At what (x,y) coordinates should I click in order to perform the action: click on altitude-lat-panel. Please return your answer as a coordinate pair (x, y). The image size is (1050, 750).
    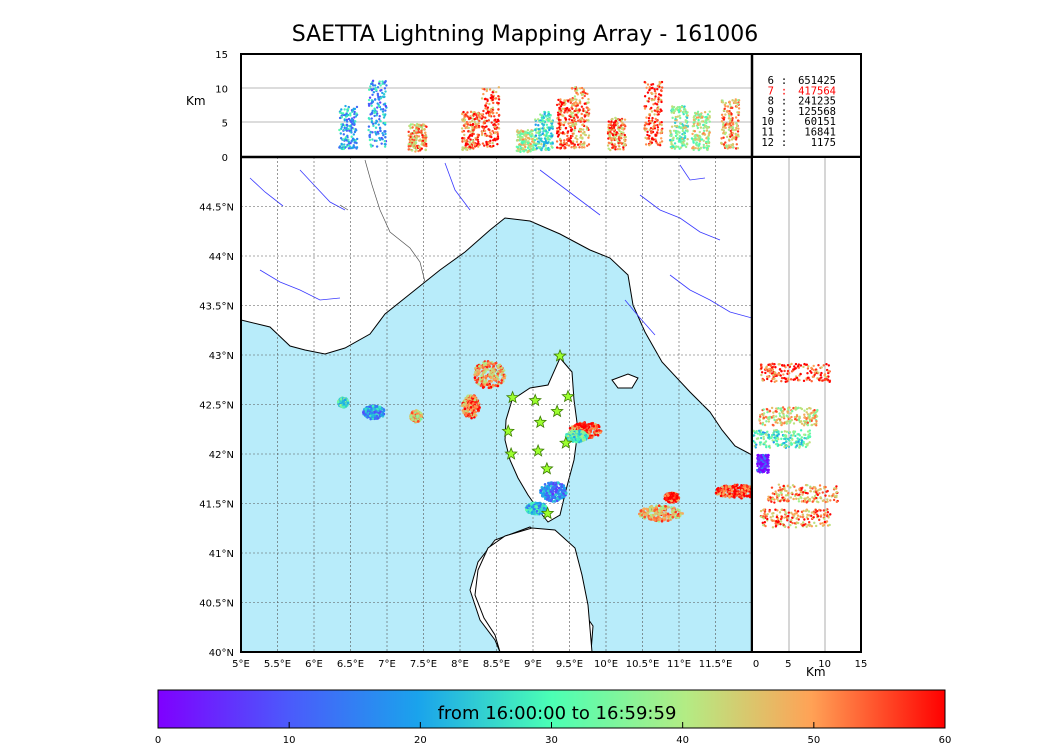
    Looking at the image, I should click on (806, 404).